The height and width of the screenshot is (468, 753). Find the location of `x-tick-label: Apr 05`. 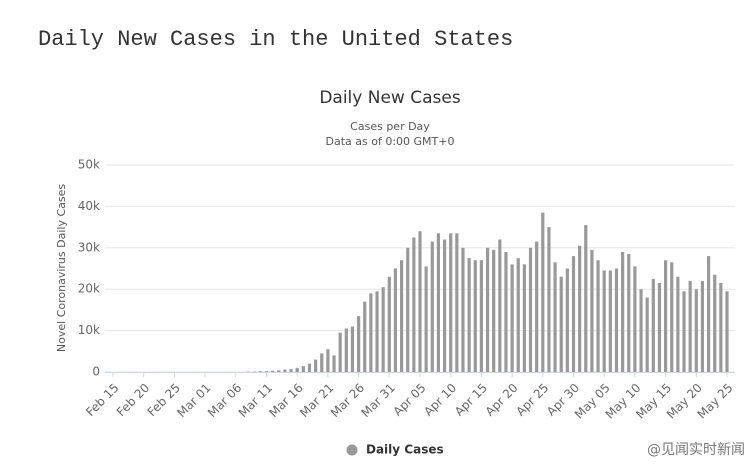

x-tick-label: Apr 05 is located at coordinates (410, 400).